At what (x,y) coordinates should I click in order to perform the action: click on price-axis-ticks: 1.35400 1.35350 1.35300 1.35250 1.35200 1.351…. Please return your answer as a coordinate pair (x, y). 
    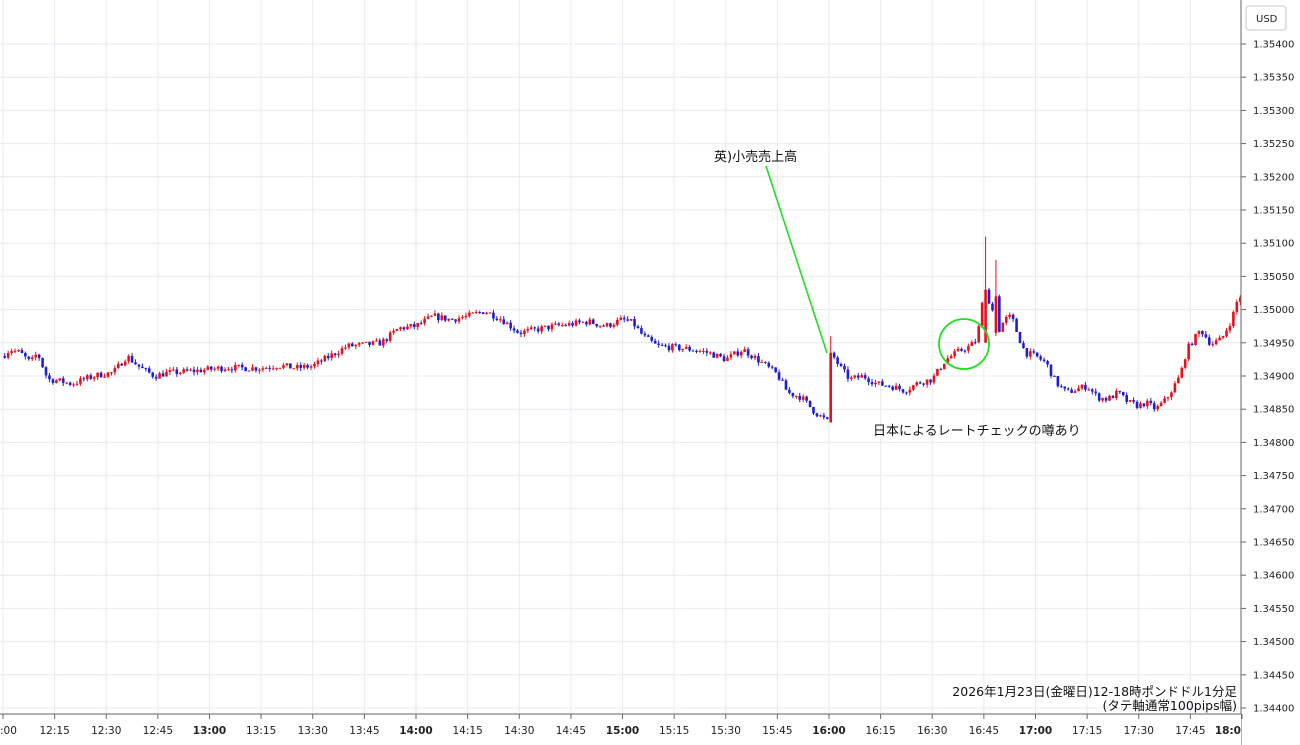
    Looking at the image, I should click on (1267, 377).